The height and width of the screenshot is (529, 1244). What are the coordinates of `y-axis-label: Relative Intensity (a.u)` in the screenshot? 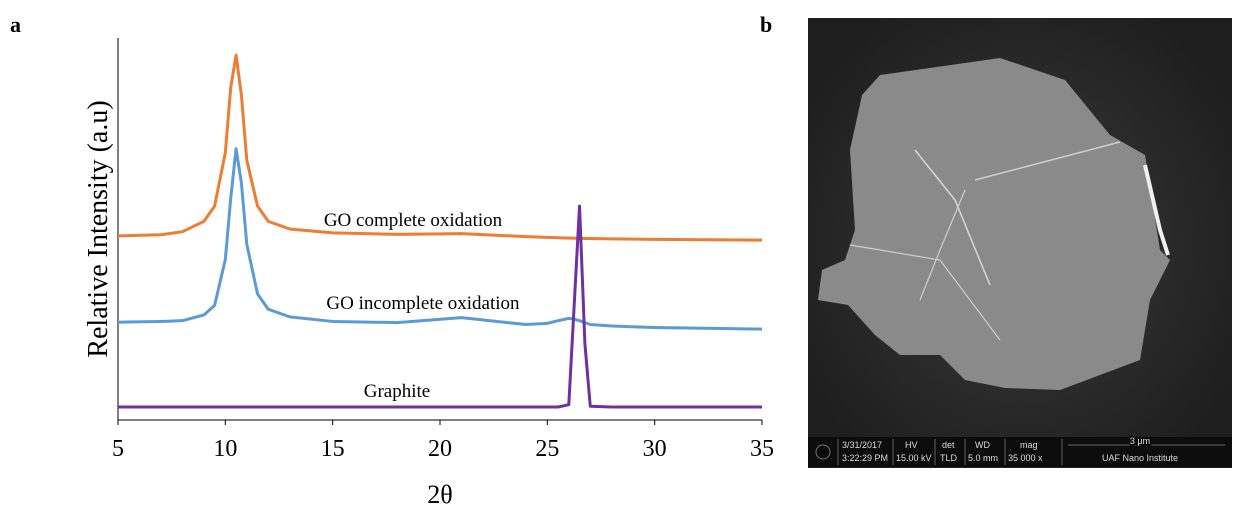 It's located at (98, 228).